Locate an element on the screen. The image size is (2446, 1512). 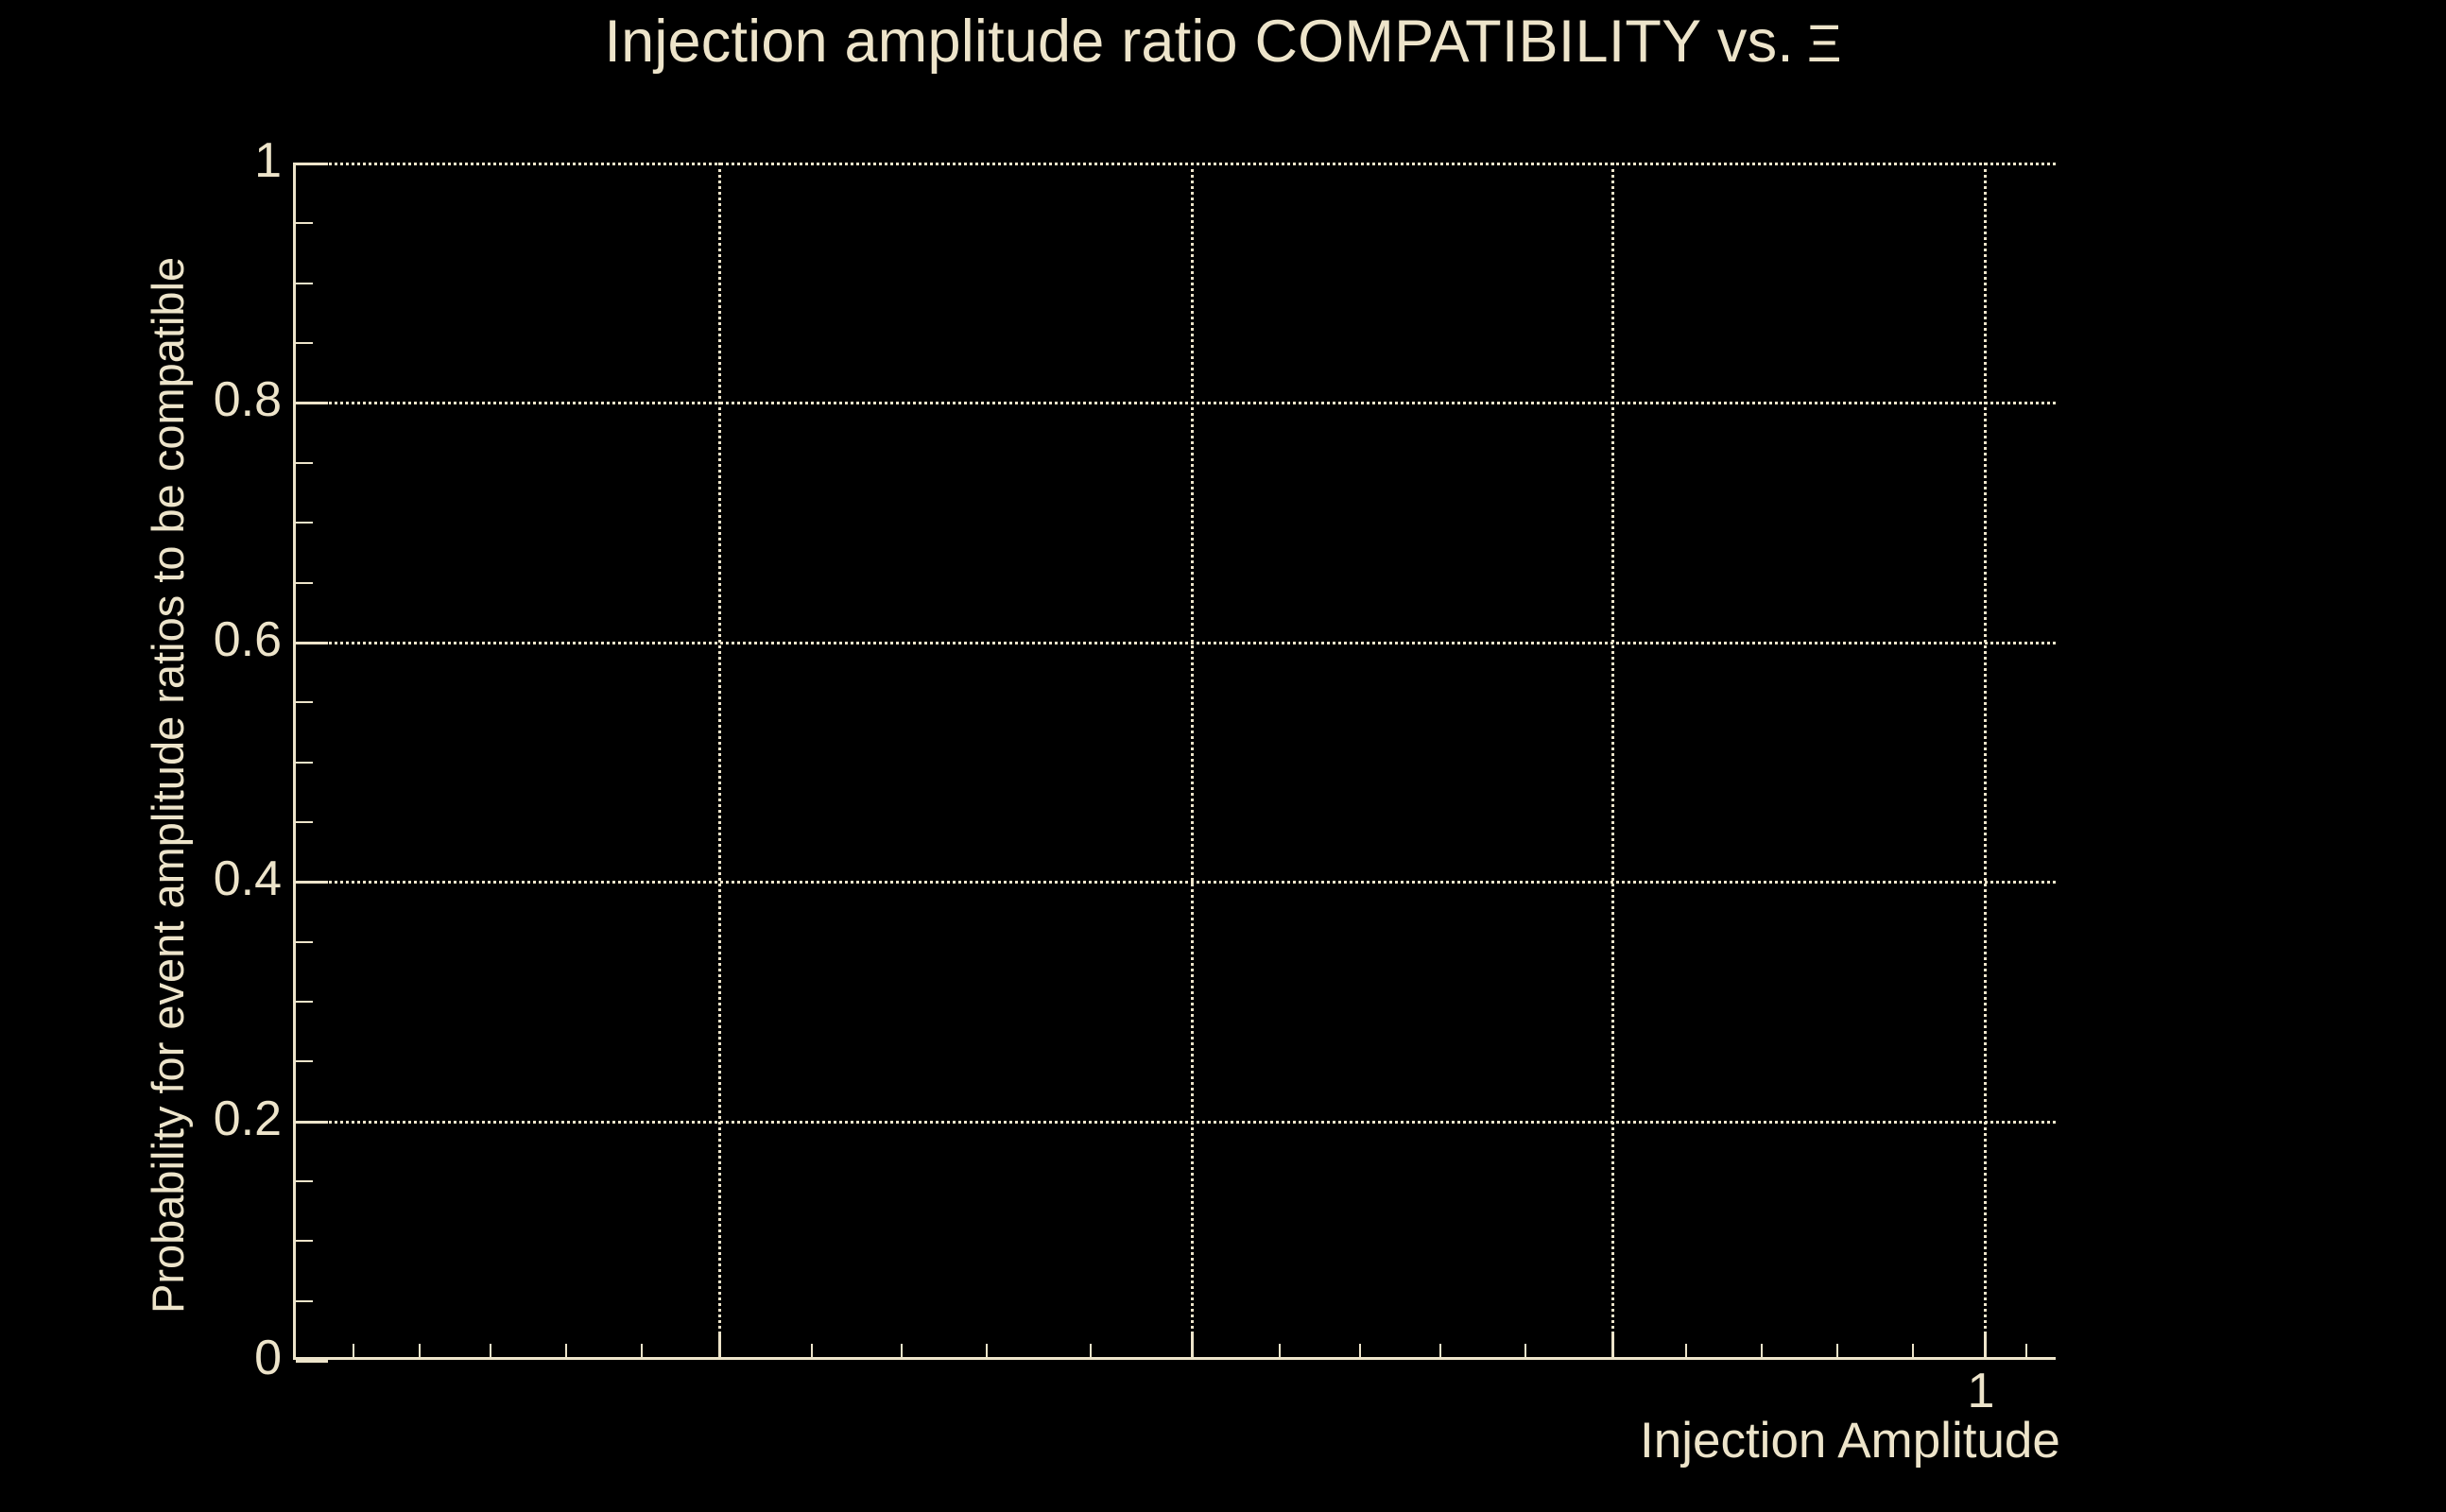
y-tick-label-1: 1 is located at coordinates (268, 160).